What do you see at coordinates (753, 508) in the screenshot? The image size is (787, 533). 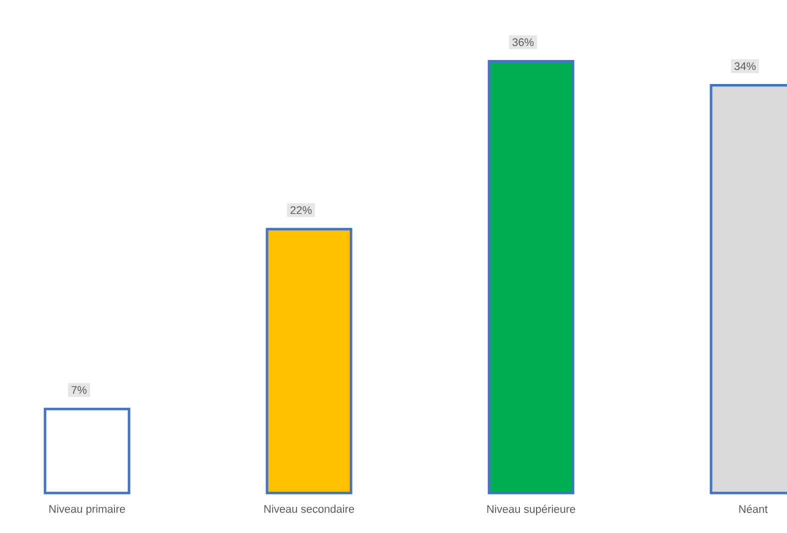 I see `x-tick-label: Néant` at bounding box center [753, 508].